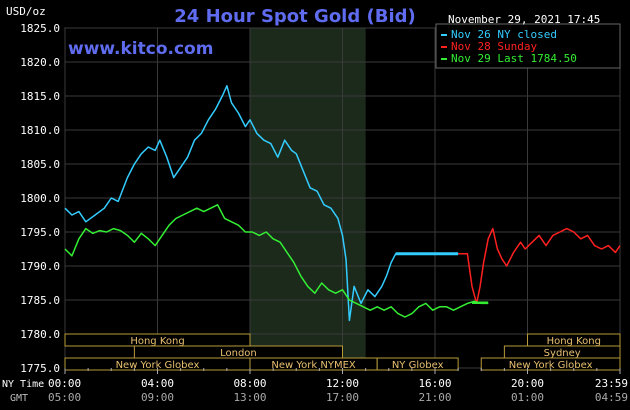  Describe the element at coordinates (249, 397) in the screenshot. I see `x-tick-label-gmt: 13:00` at that location.